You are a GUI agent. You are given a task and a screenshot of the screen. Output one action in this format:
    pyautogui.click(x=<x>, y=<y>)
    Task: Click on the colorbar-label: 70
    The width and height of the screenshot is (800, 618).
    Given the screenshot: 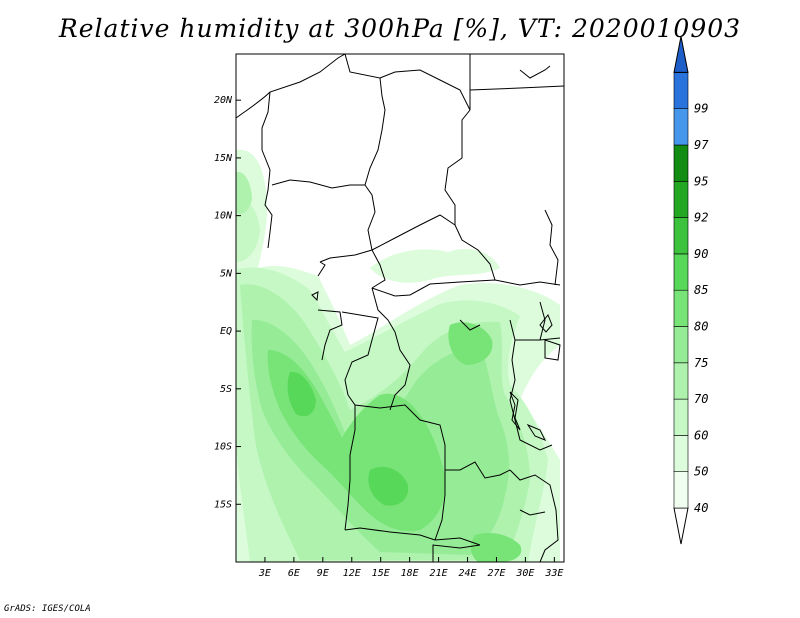 What is the action you would take?
    pyautogui.click(x=701, y=399)
    